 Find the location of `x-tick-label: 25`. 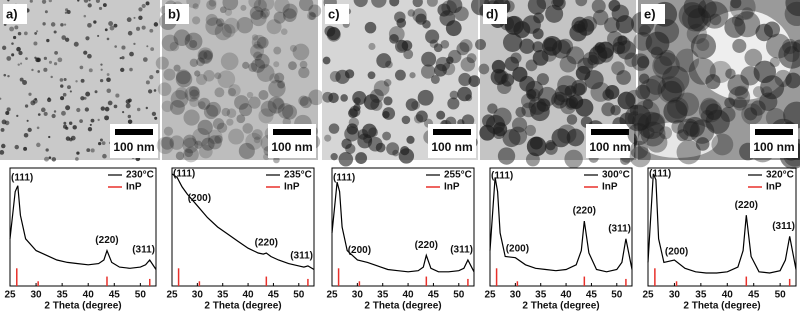

x-tick-label: 25 is located at coordinates (490, 295).